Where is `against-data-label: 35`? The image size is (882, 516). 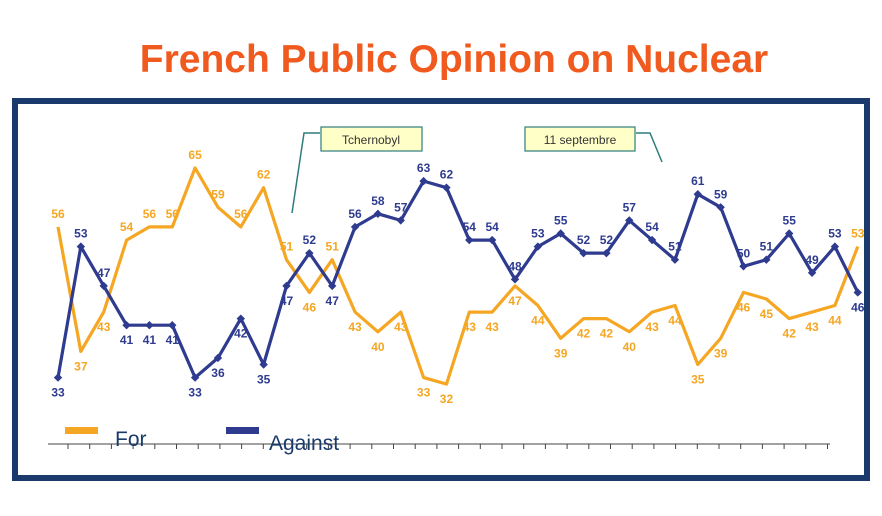
against-data-label: 35 is located at coordinates (264, 380).